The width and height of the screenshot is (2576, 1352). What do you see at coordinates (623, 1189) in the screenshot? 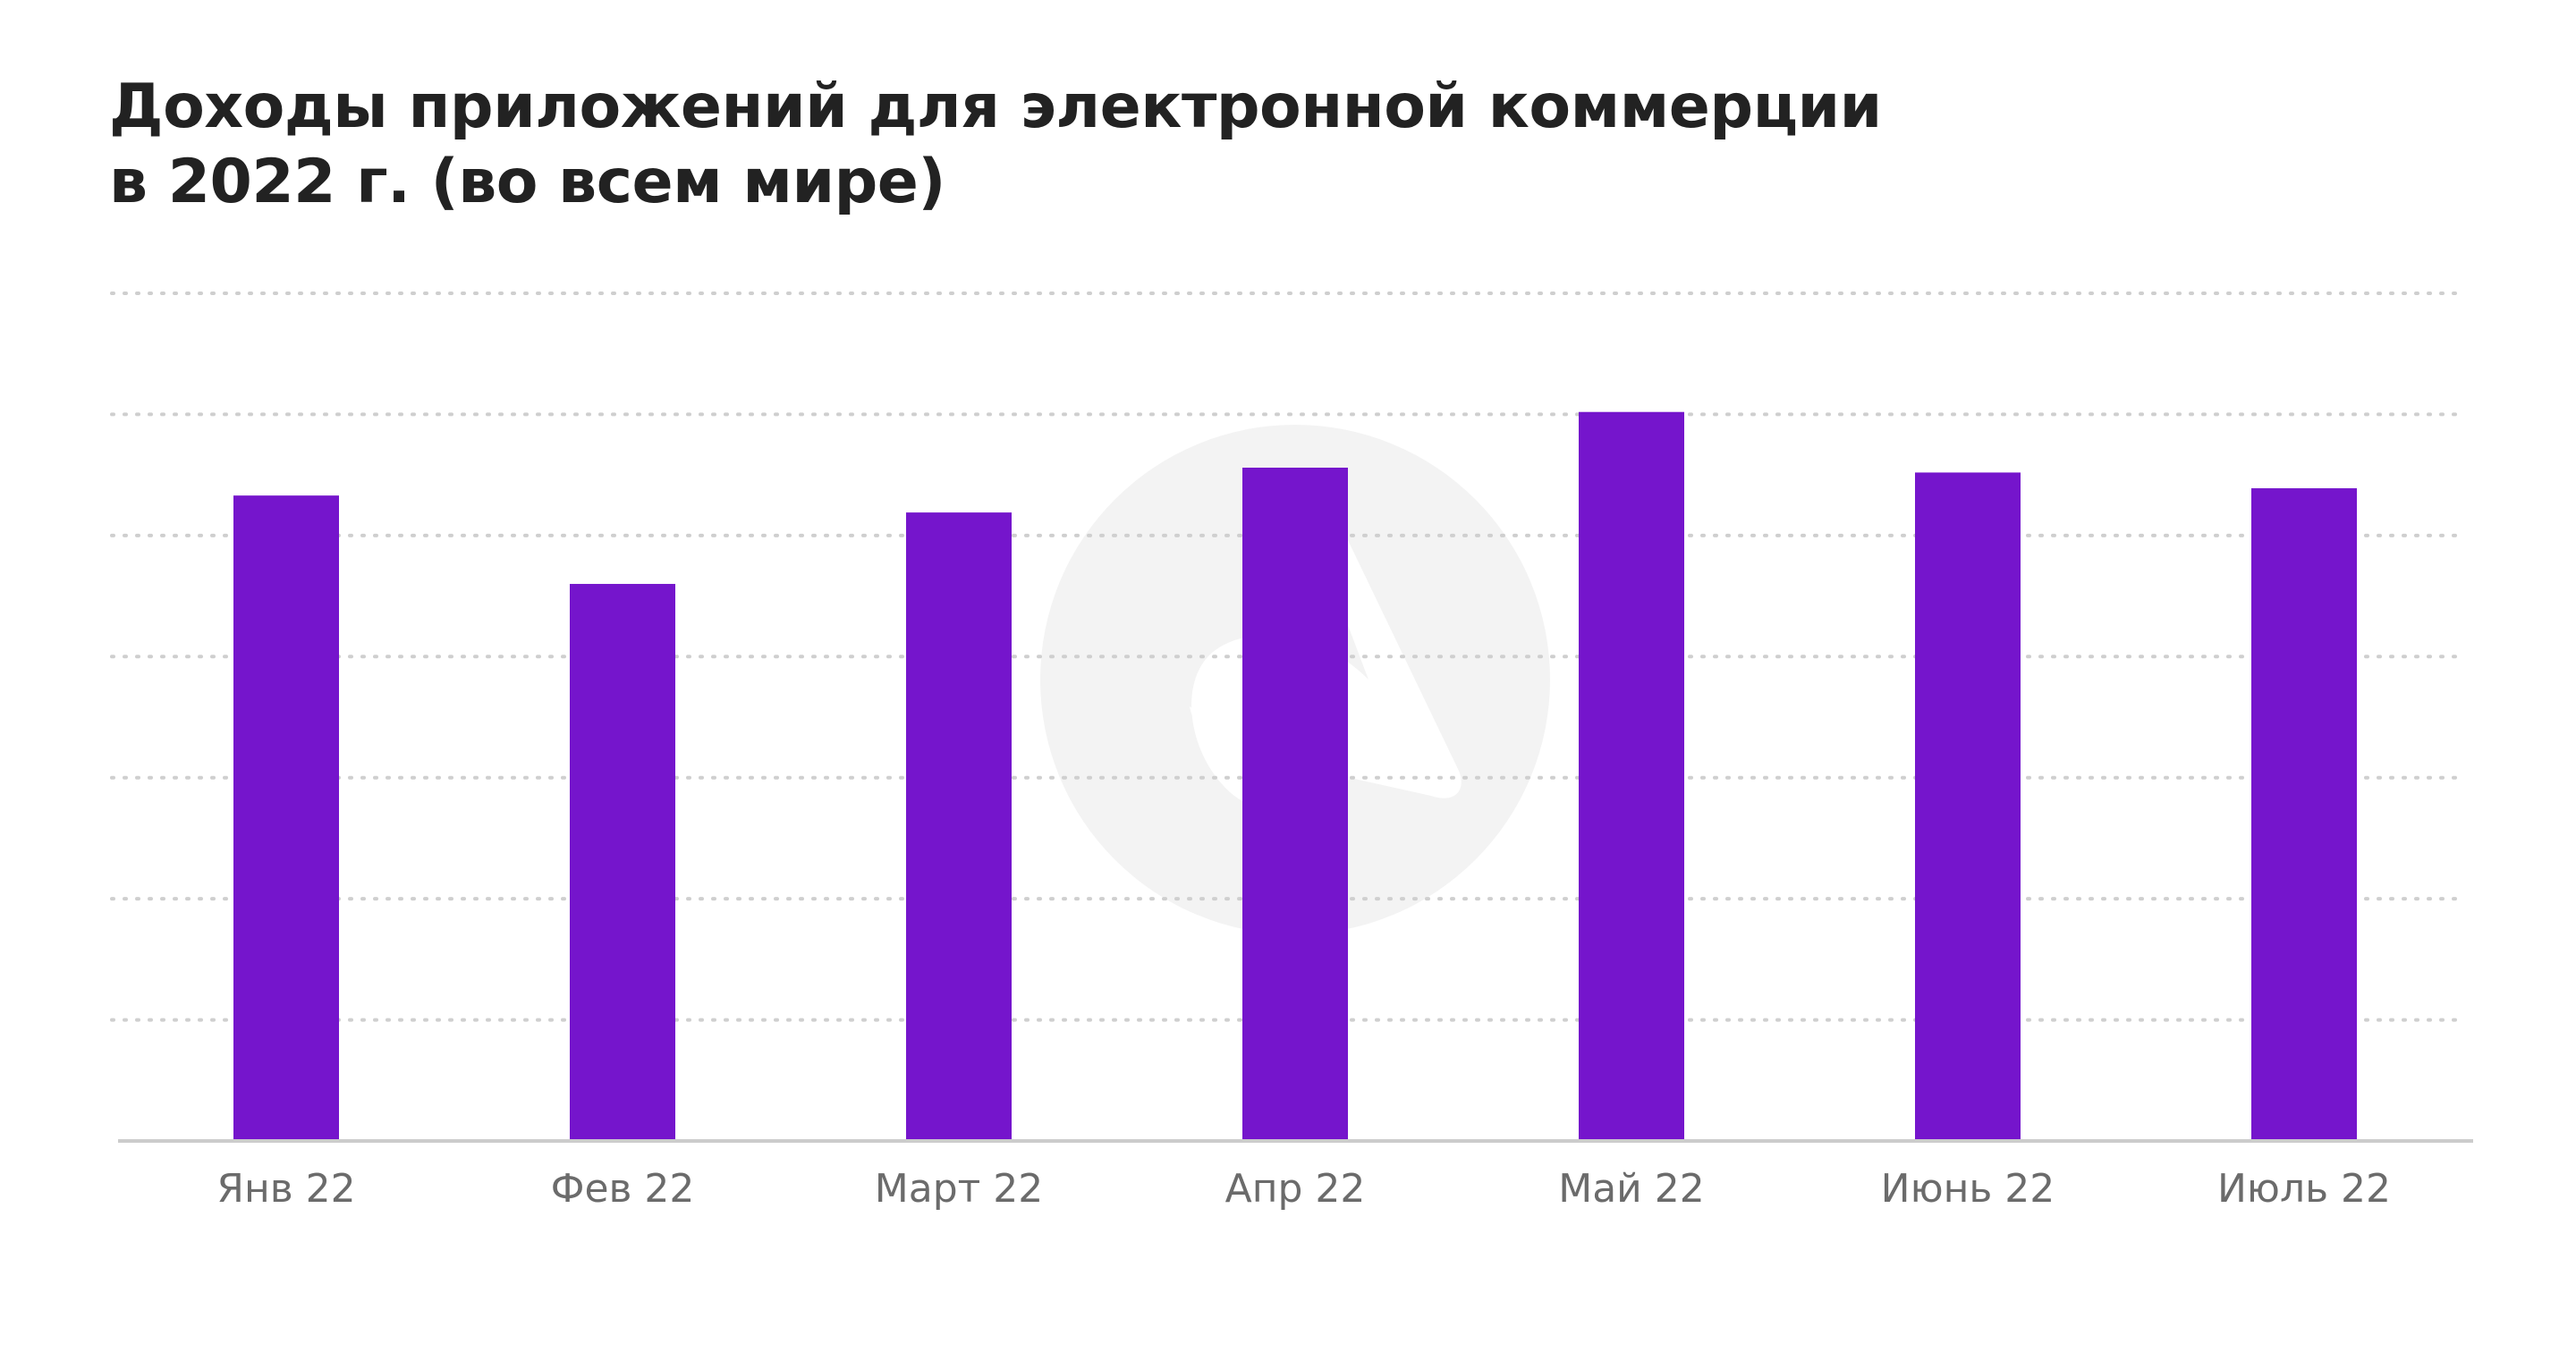
I see `x-tick-label: Фев 22` at bounding box center [623, 1189].